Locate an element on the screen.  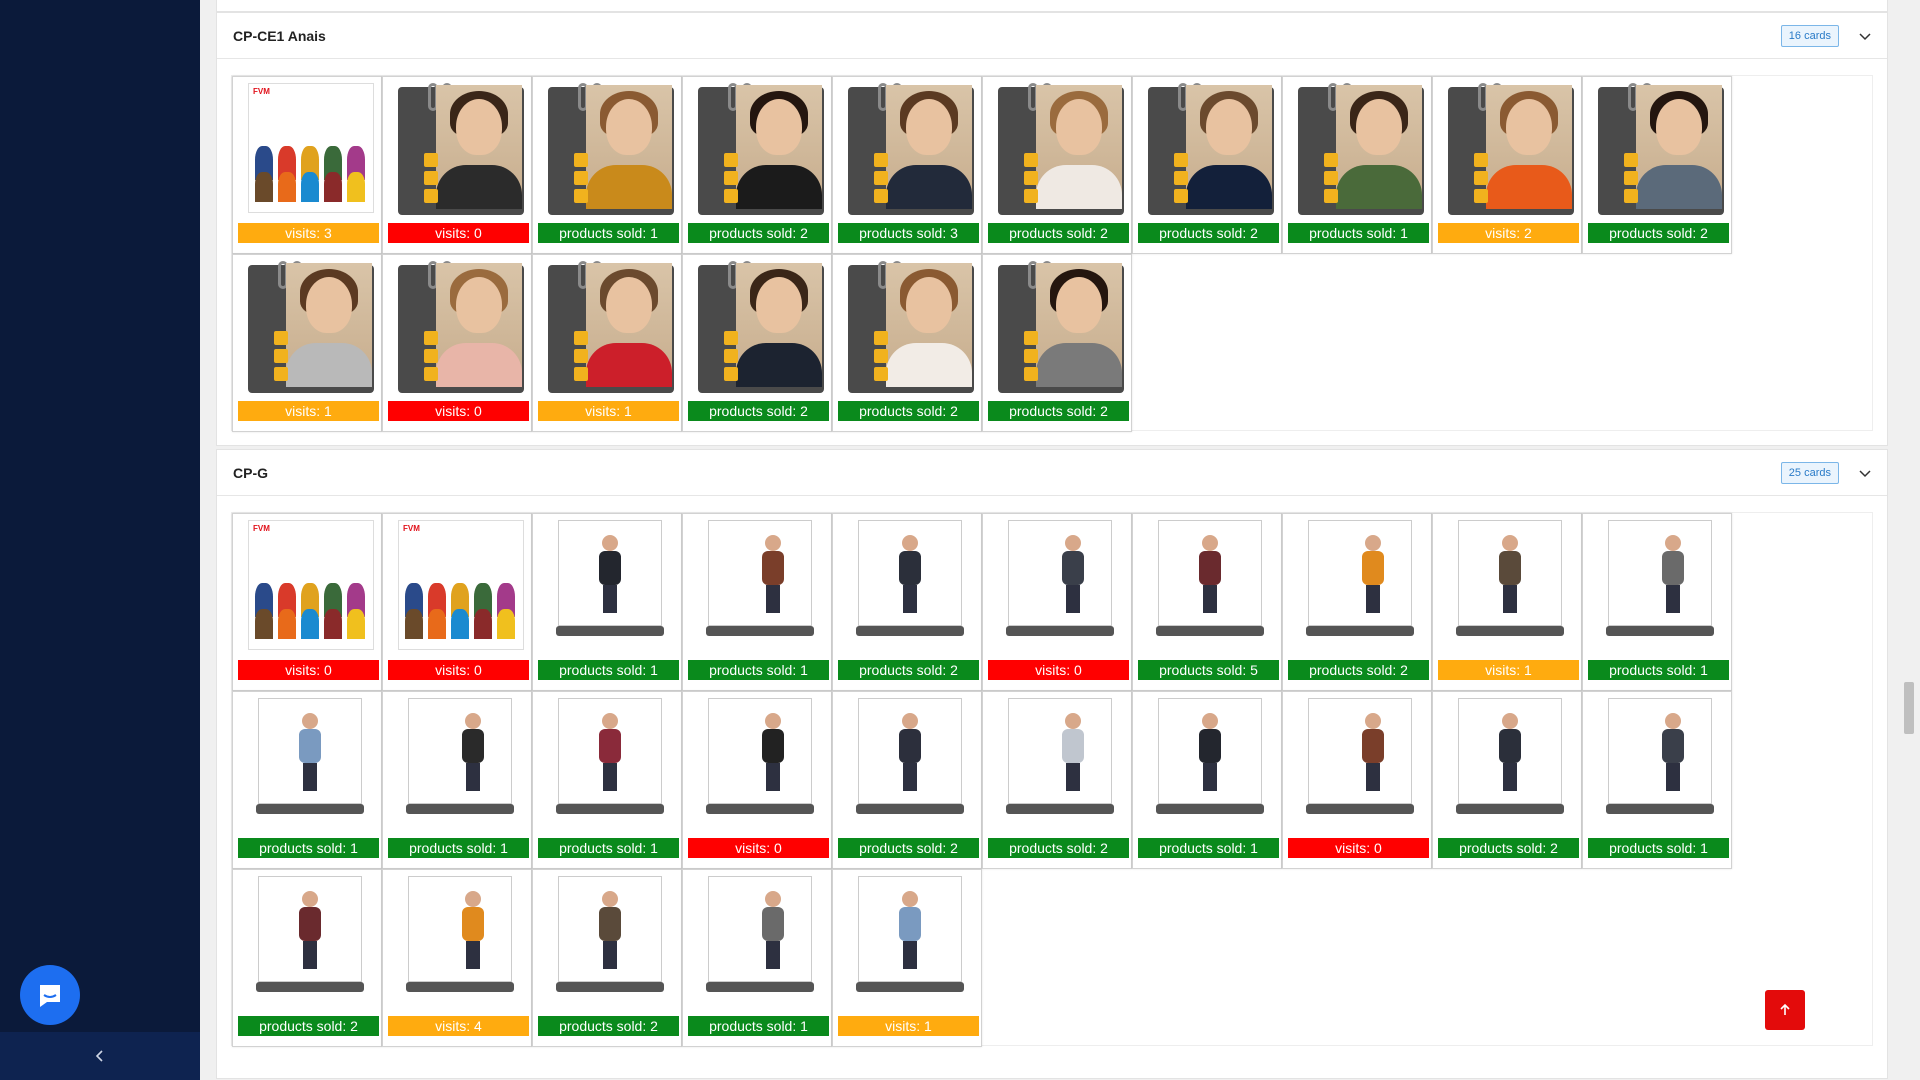
sidebar is located at coordinates (100, 540).